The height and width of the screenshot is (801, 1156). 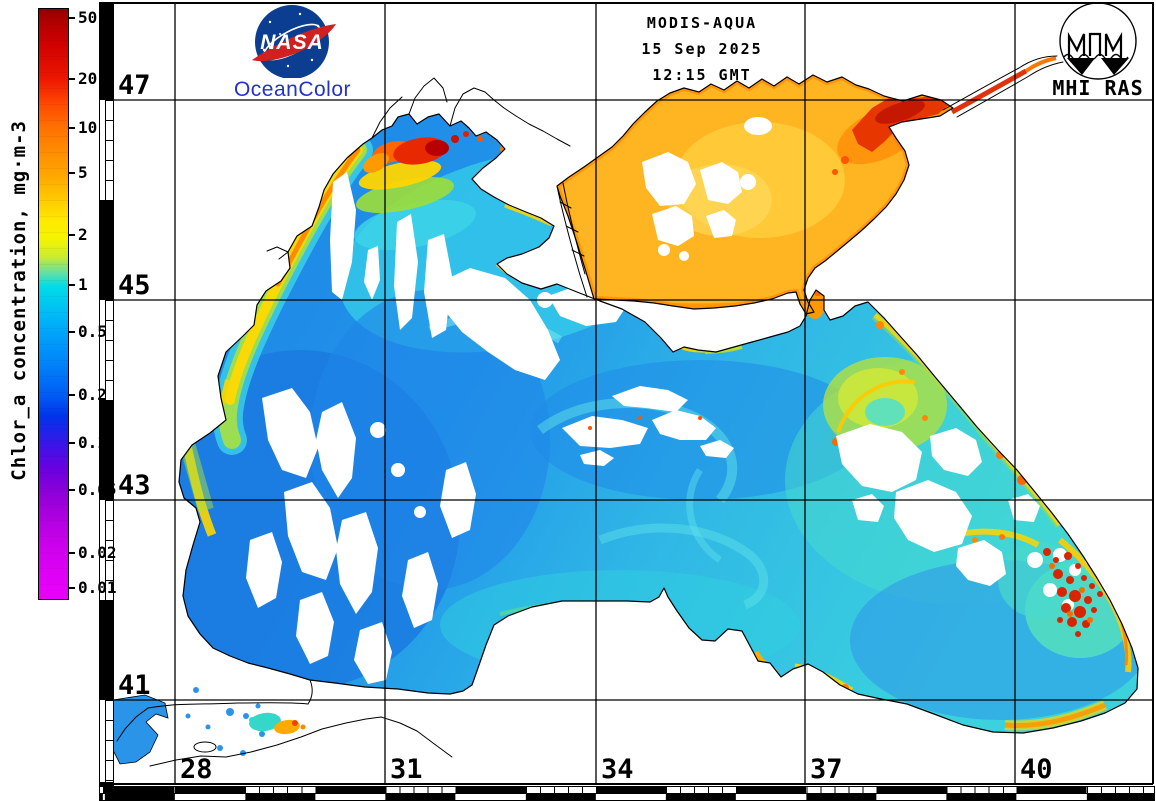 I want to click on longitude-ruler-lower, so click(x=627, y=797).